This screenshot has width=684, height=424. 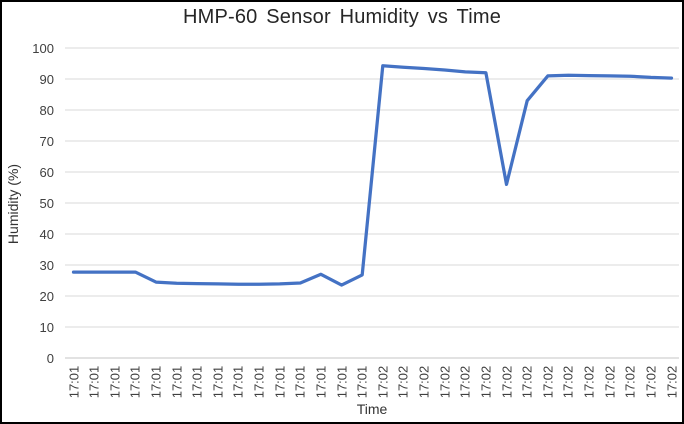 What do you see at coordinates (372, 409) in the screenshot?
I see `x-axis-title: Time` at bounding box center [372, 409].